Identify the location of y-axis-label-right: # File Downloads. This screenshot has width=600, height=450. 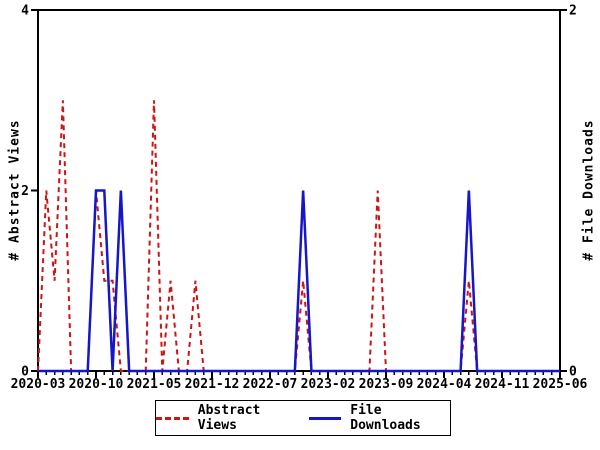
(589, 190).